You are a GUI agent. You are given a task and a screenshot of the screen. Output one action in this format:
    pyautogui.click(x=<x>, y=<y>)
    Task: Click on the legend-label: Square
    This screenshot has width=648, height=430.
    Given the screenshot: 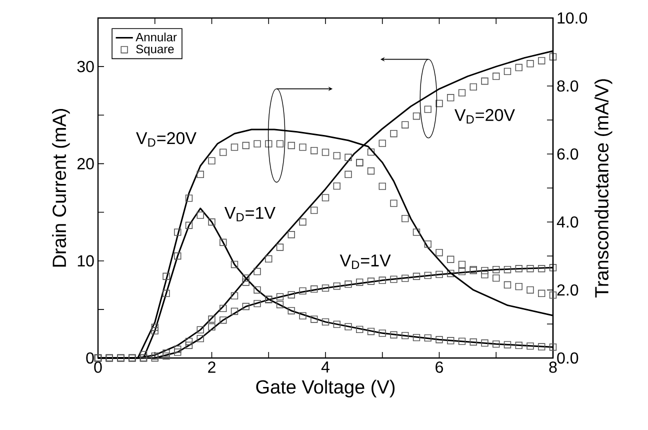 What is the action you would take?
    pyautogui.click(x=155, y=50)
    